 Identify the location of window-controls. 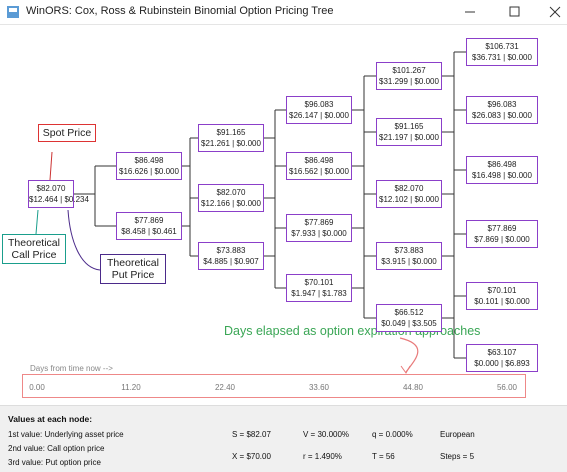
(511, 12).